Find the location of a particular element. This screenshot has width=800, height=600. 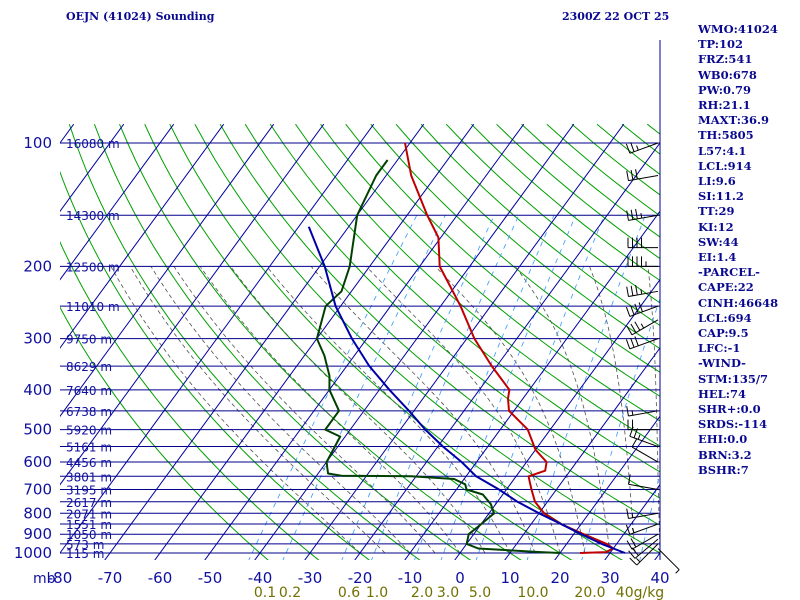

mixing-ratio-label: 0.6 is located at coordinates (349, 592).